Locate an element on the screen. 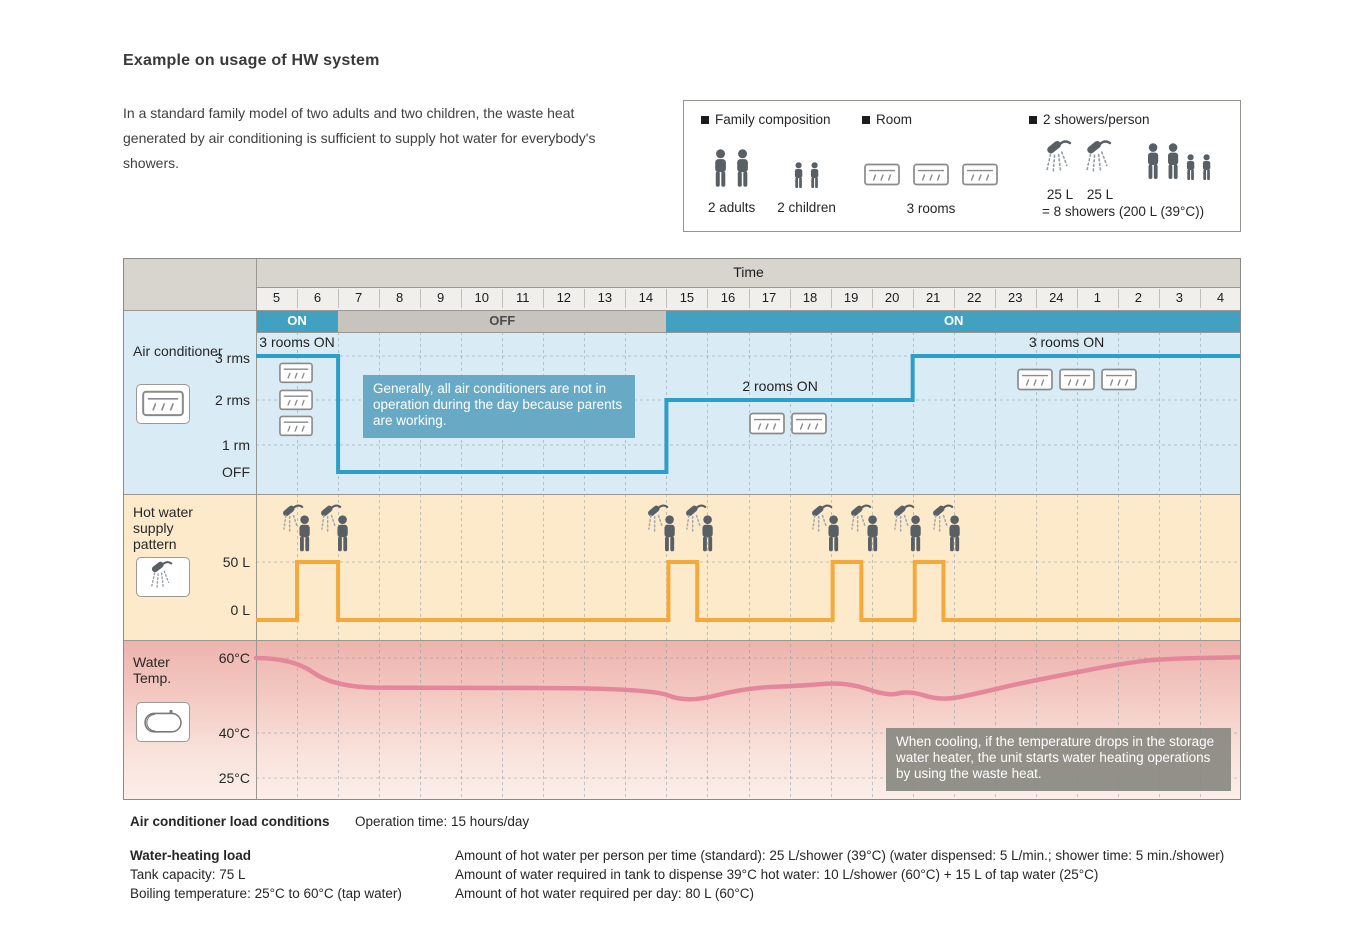 Image resolution: width=1366 pixels, height=944 pixels. operation-time-text: Operation time: 15 hours/day is located at coordinates (442, 821).